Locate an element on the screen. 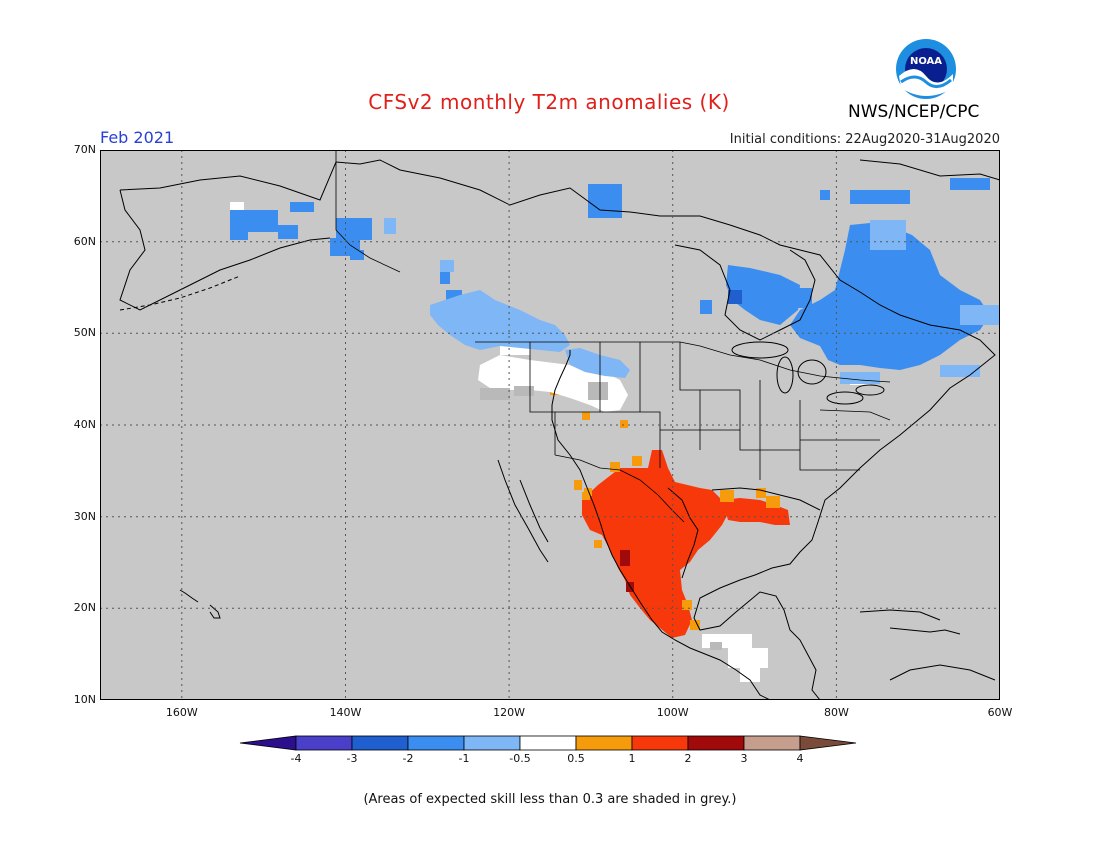 The height and width of the screenshot is (850, 1100). colorbar-tick-label: -4 is located at coordinates (296, 758).